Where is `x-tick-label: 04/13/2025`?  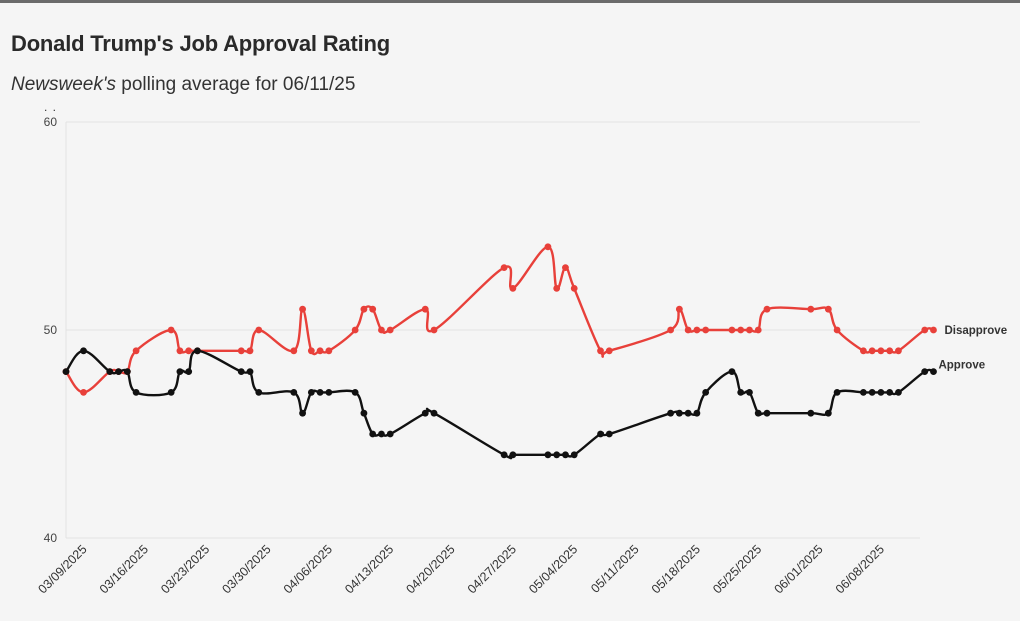 x-tick-label: 04/13/2025 is located at coordinates (369, 569).